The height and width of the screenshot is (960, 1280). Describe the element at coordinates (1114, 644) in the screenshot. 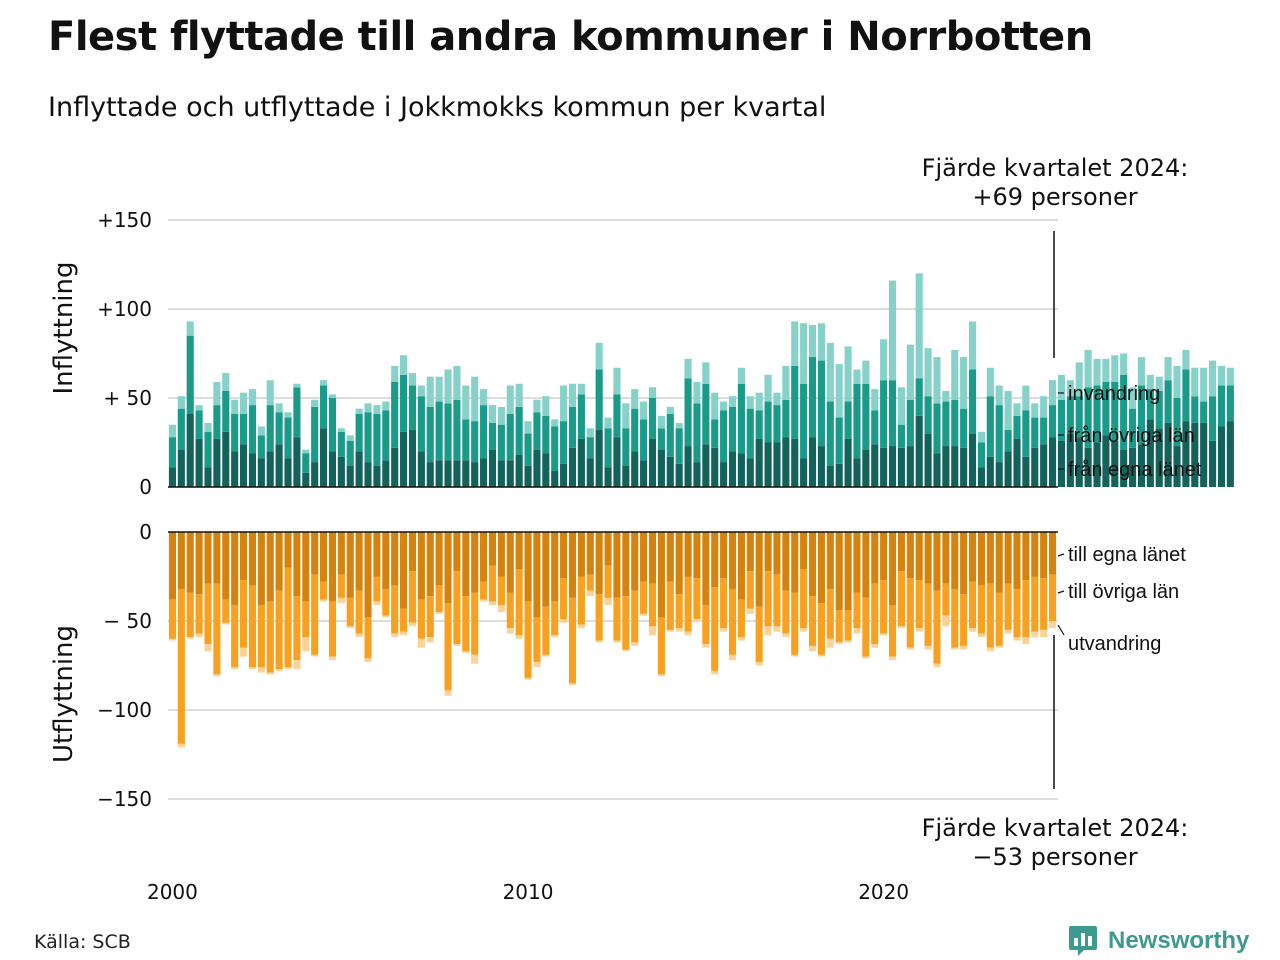

I see `series-label-out: utvandring` at that location.